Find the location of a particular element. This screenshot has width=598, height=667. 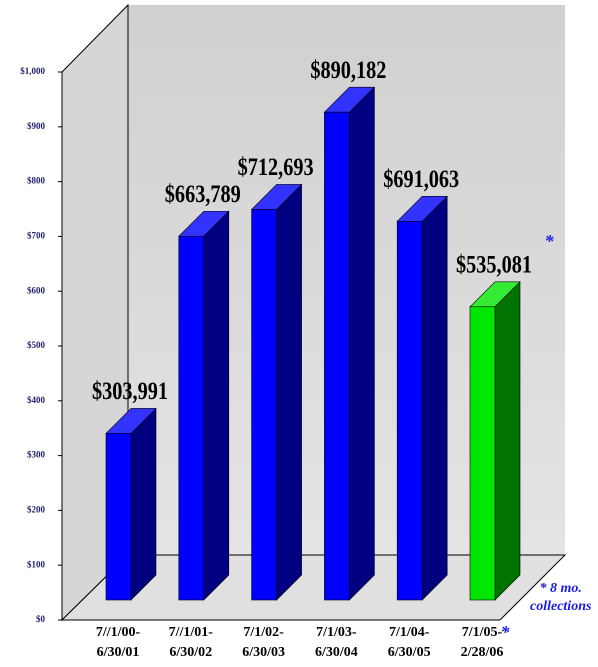

value-label: $663,789 is located at coordinates (203, 194).